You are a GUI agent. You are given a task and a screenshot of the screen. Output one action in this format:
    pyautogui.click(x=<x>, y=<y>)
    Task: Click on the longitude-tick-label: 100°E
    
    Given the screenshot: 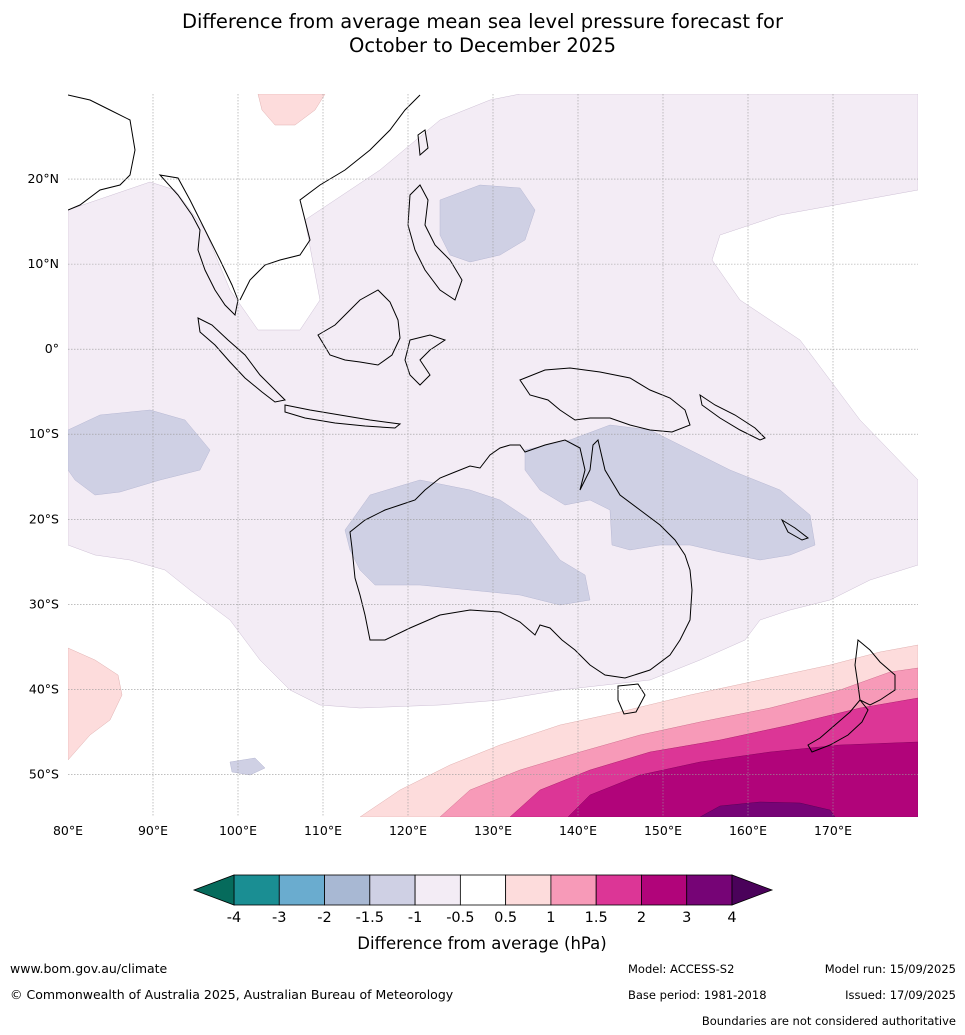 What is the action you would take?
    pyautogui.click(x=238, y=830)
    